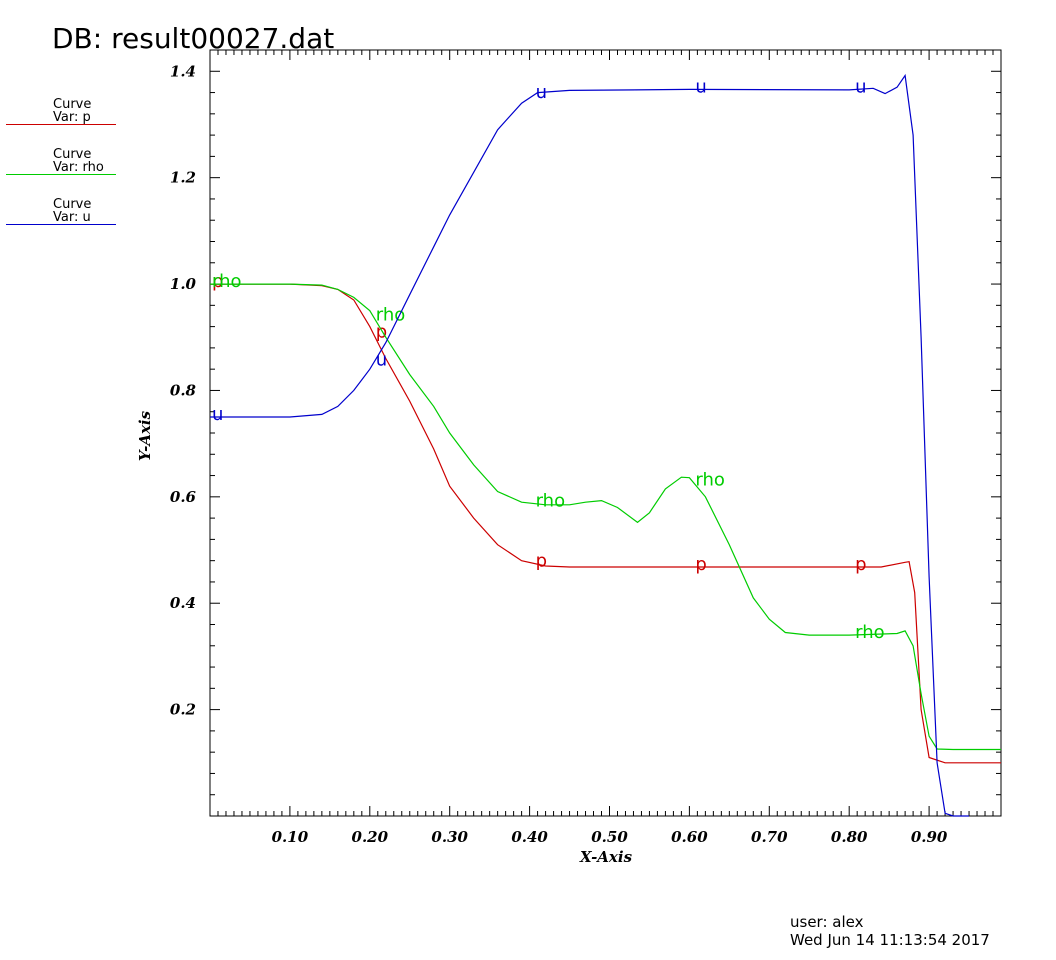 The height and width of the screenshot is (960, 1056). Describe the element at coordinates (689, 837) in the screenshot. I see `x-tick-label: 0.60` at that location.